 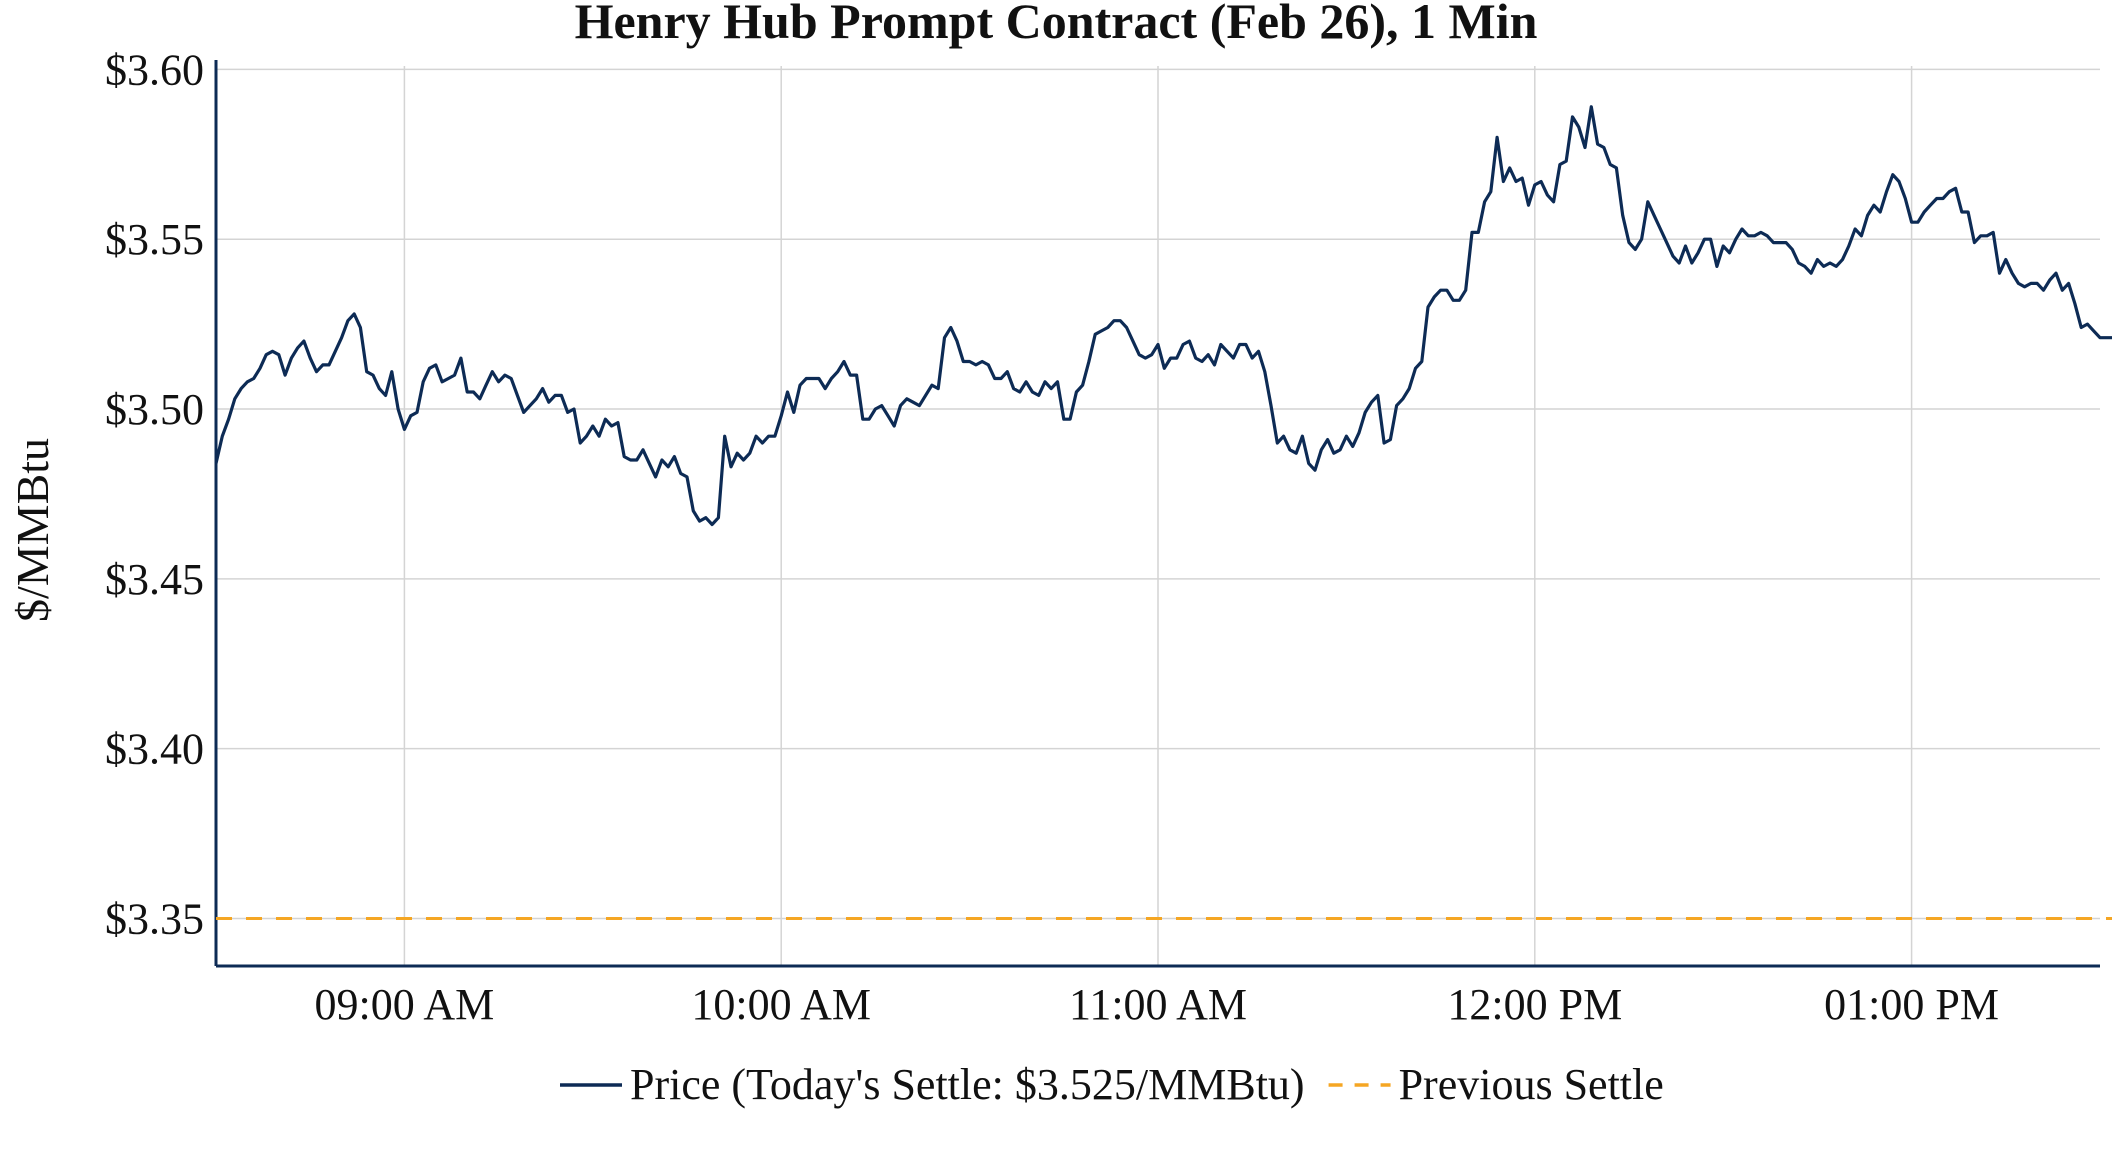 I want to click on x-tick-label: 12:00 PM, so click(x=1534, y=1004).